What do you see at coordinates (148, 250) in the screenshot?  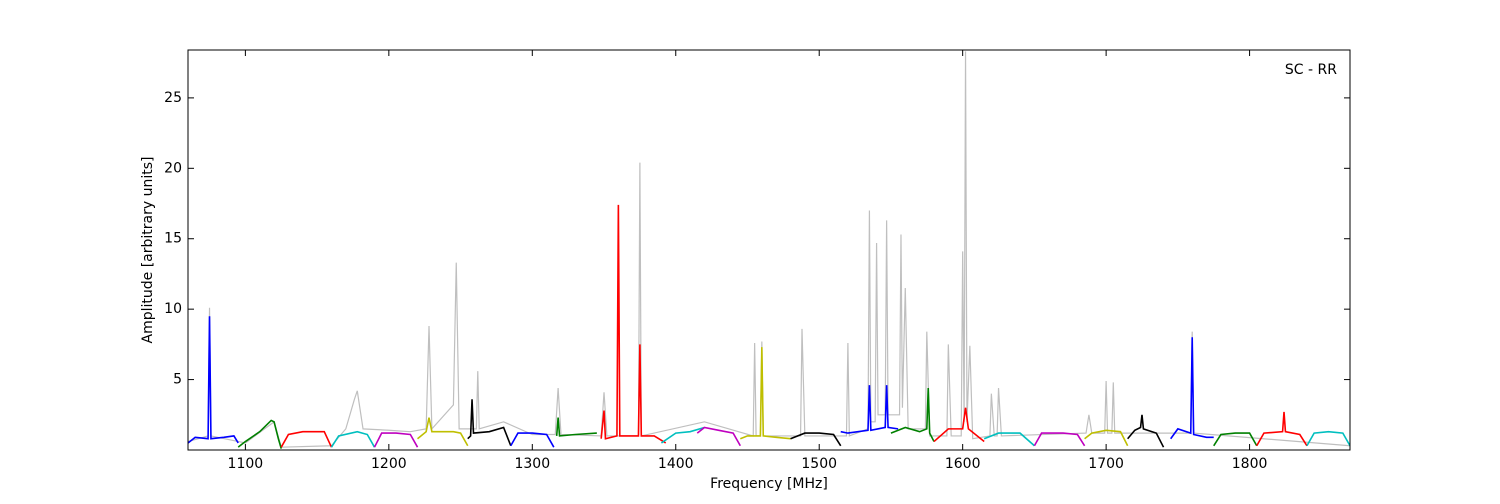 I see `y-axis-label: Amplitude [arbitrary units]` at bounding box center [148, 250].